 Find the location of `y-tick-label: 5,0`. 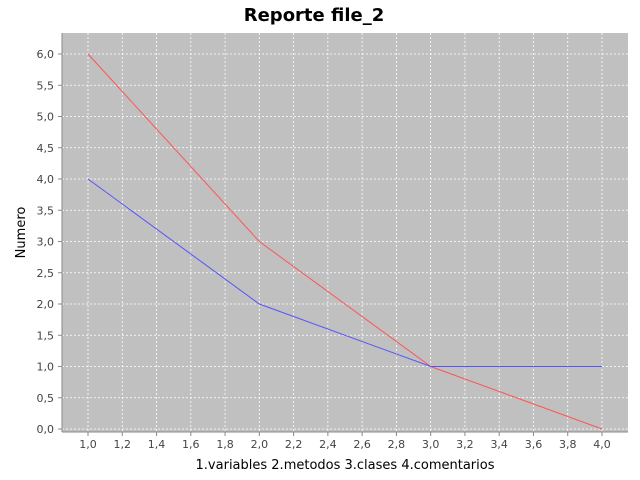

y-tick-label: 5,0 is located at coordinates (46, 117).